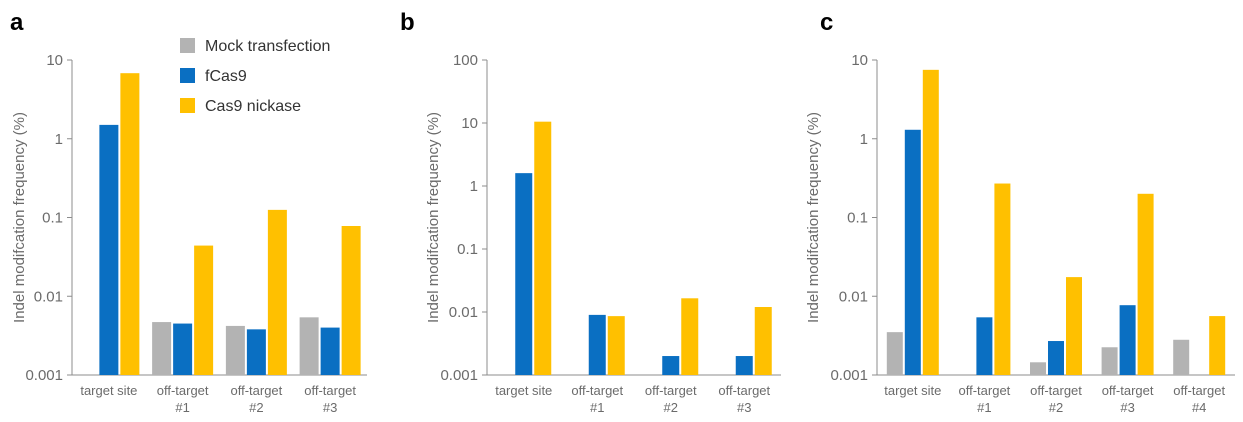 The width and height of the screenshot is (1243, 422). I want to click on legend-label-mock: Mock transfection, so click(267, 46).